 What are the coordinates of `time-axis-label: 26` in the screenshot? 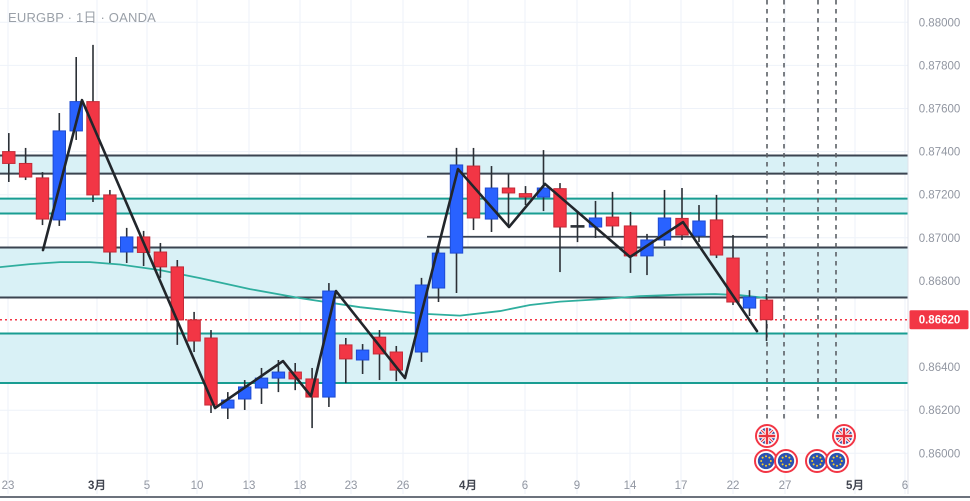 It's located at (403, 486).